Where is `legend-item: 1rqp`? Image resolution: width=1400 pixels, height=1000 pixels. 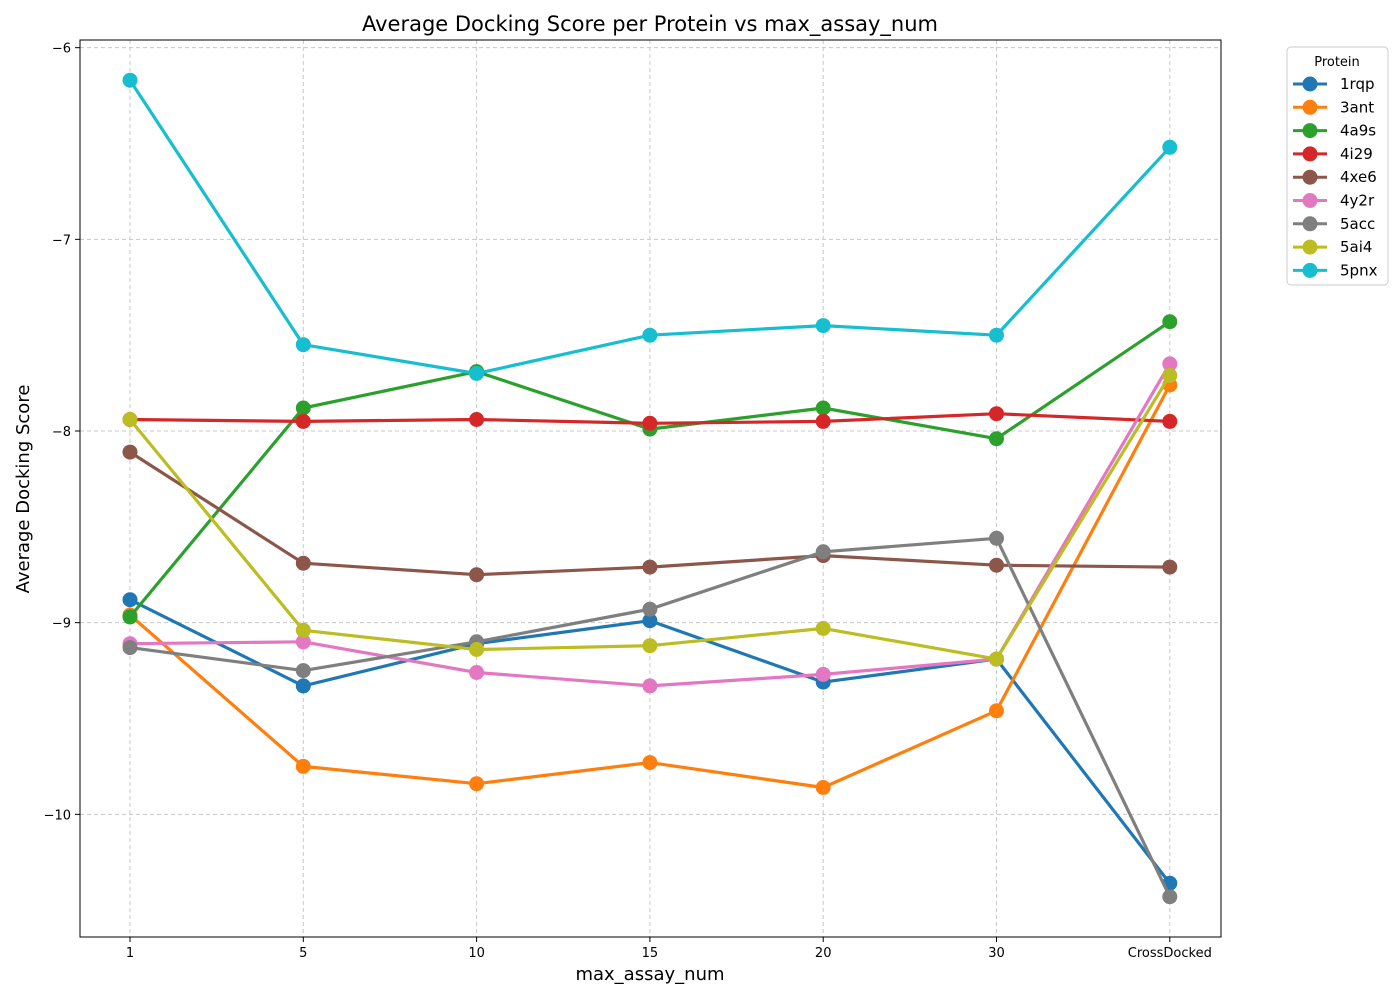 legend-item: 1rqp is located at coordinates (1334, 84).